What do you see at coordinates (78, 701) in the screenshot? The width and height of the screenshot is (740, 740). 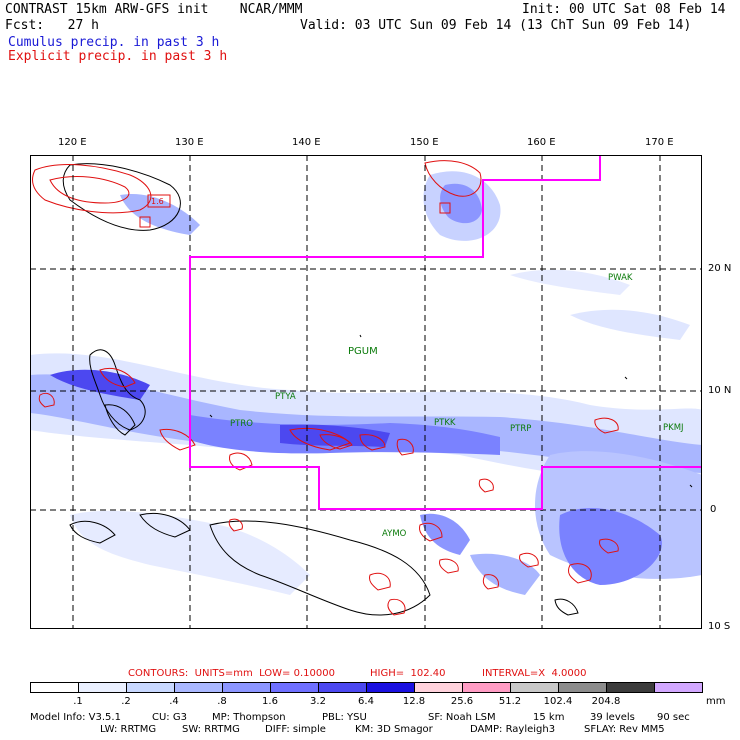 I see `colorbar-label: .1` at bounding box center [78, 701].